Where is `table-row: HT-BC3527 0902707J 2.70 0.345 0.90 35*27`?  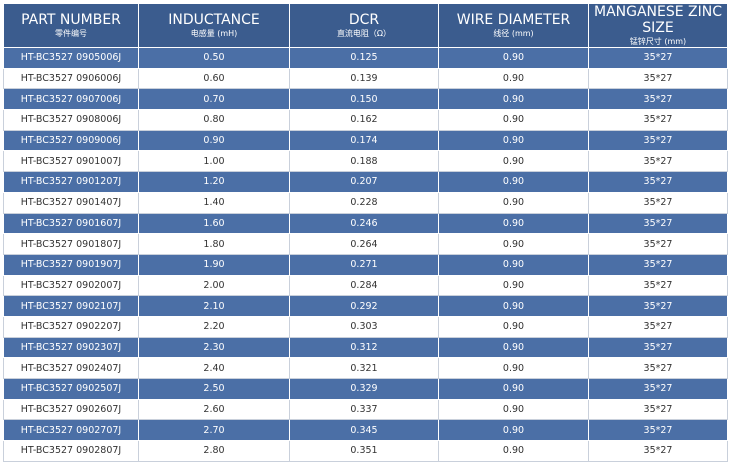
table-row: HT-BC3527 0902707J 2.70 0.345 0.90 35*27 is located at coordinates (365, 430).